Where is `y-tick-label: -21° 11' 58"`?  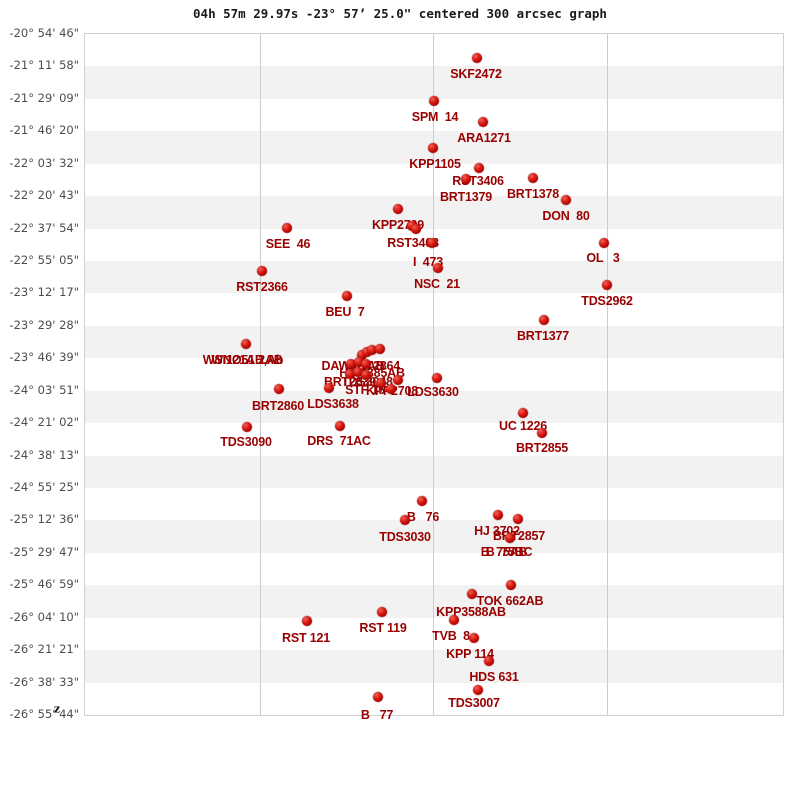
y-tick-label: -21° 11' 58" is located at coordinates (44, 65).